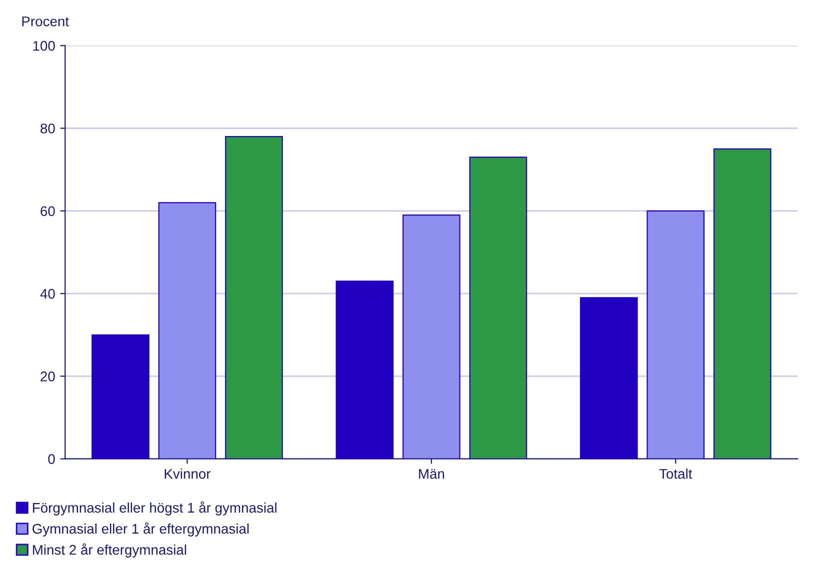 This screenshot has width=814, height=570. I want to click on y-tick-label: 100, so click(44, 45).